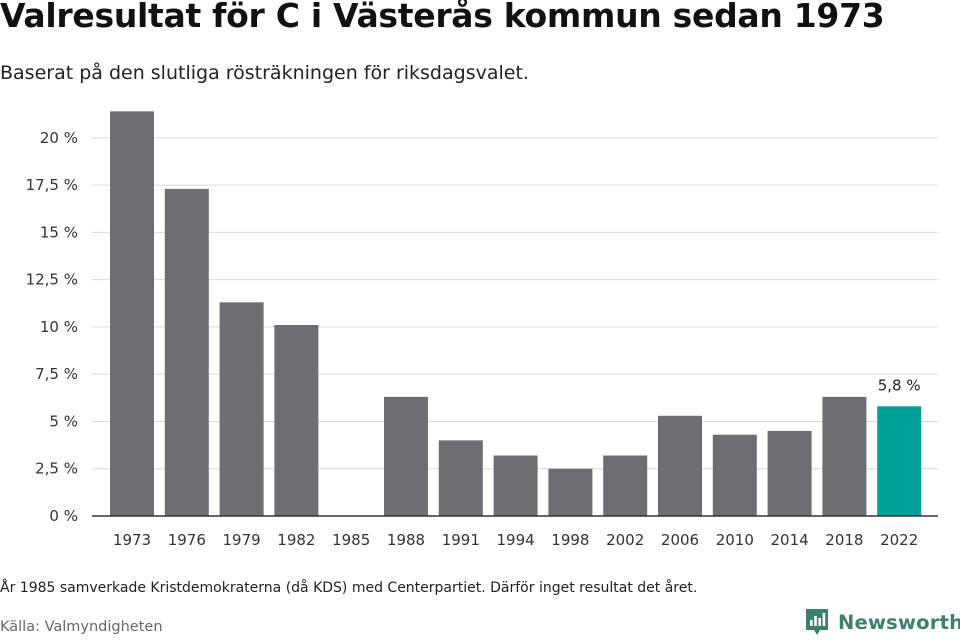  What do you see at coordinates (241, 409) in the screenshot?
I see `bar-1979` at bounding box center [241, 409].